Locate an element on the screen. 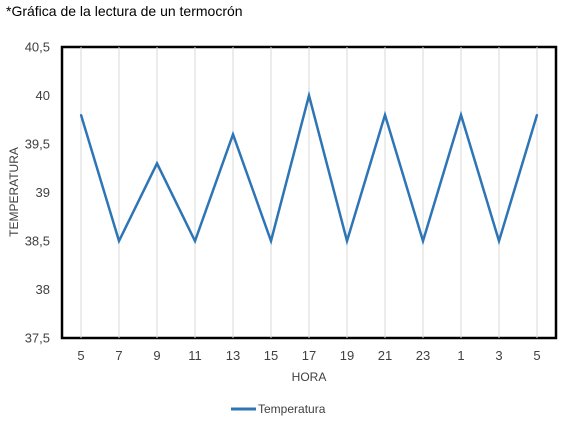  x-tick-label-10: 1 is located at coordinates (460, 355).